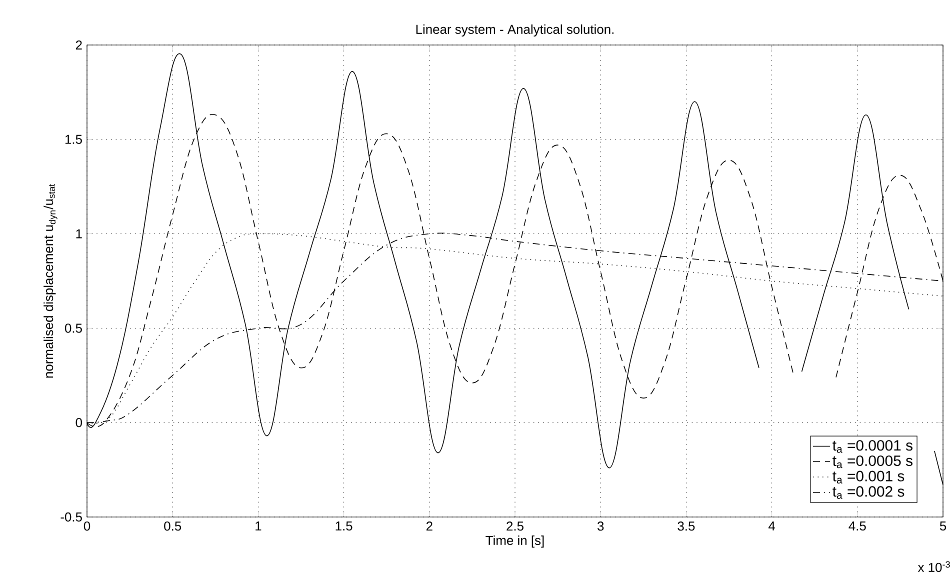 This screenshot has width=951, height=584. What do you see at coordinates (934, 566) in the screenshot?
I see `text: x 10$^{-3}$` at bounding box center [934, 566].